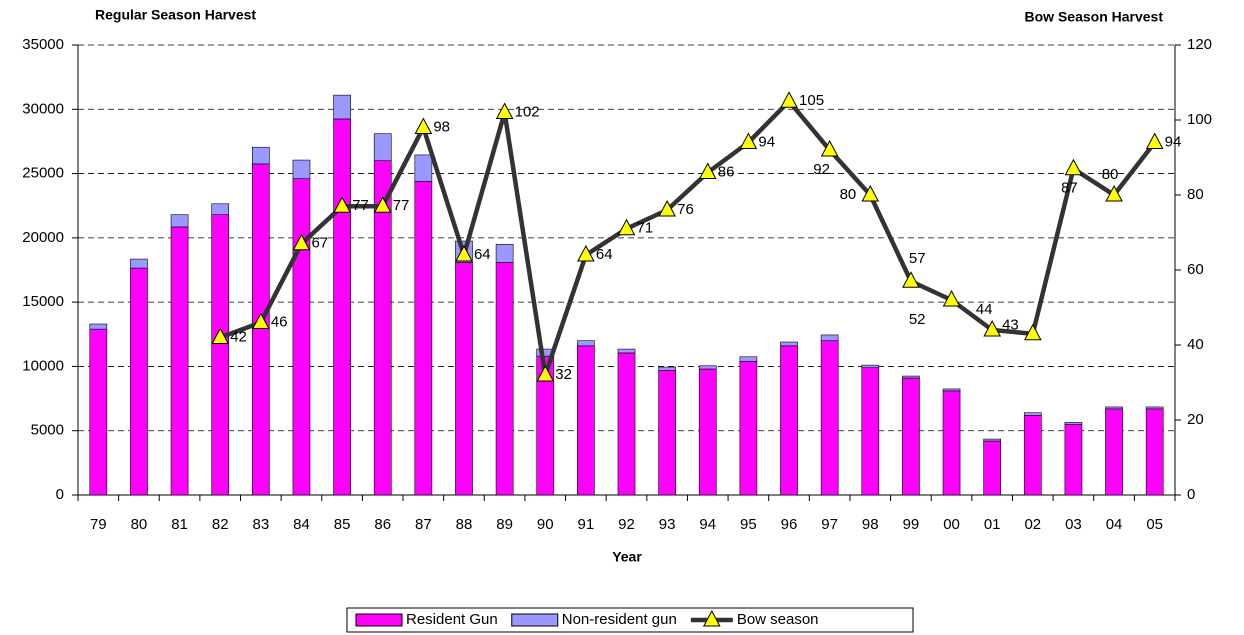 The image size is (1244, 635). What do you see at coordinates (1069, 188) in the screenshot?
I see `data-label: 87` at bounding box center [1069, 188].